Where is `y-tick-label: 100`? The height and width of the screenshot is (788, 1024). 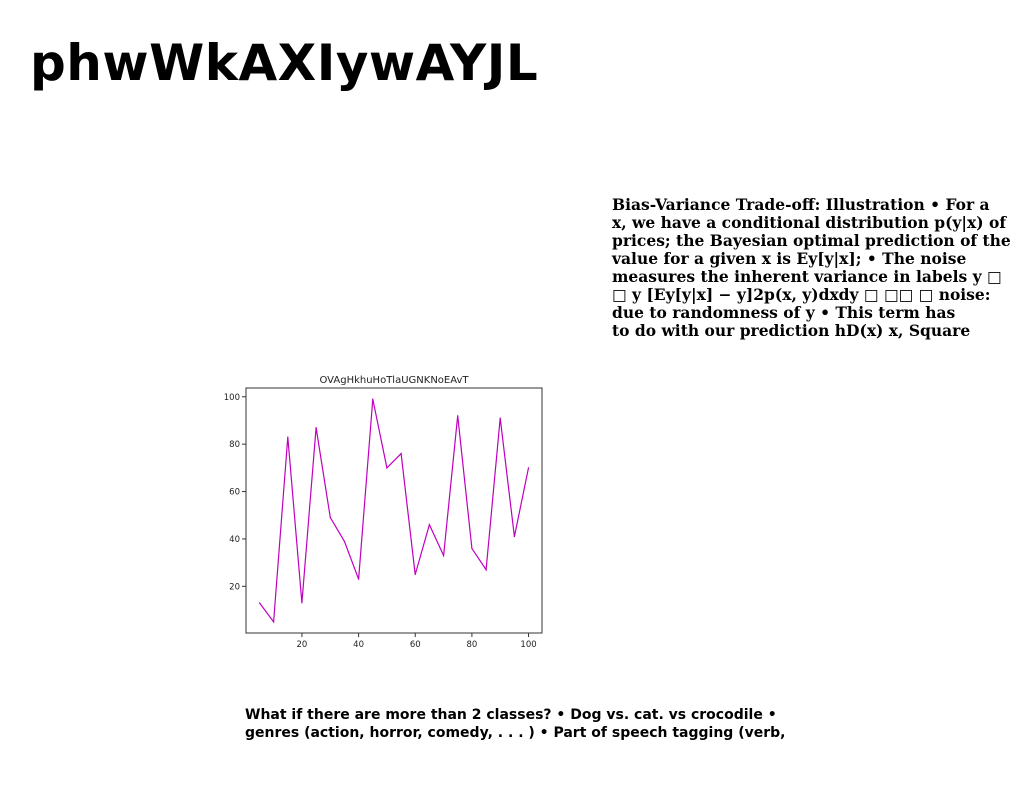
y-tick-label: 100 is located at coordinates (232, 398).